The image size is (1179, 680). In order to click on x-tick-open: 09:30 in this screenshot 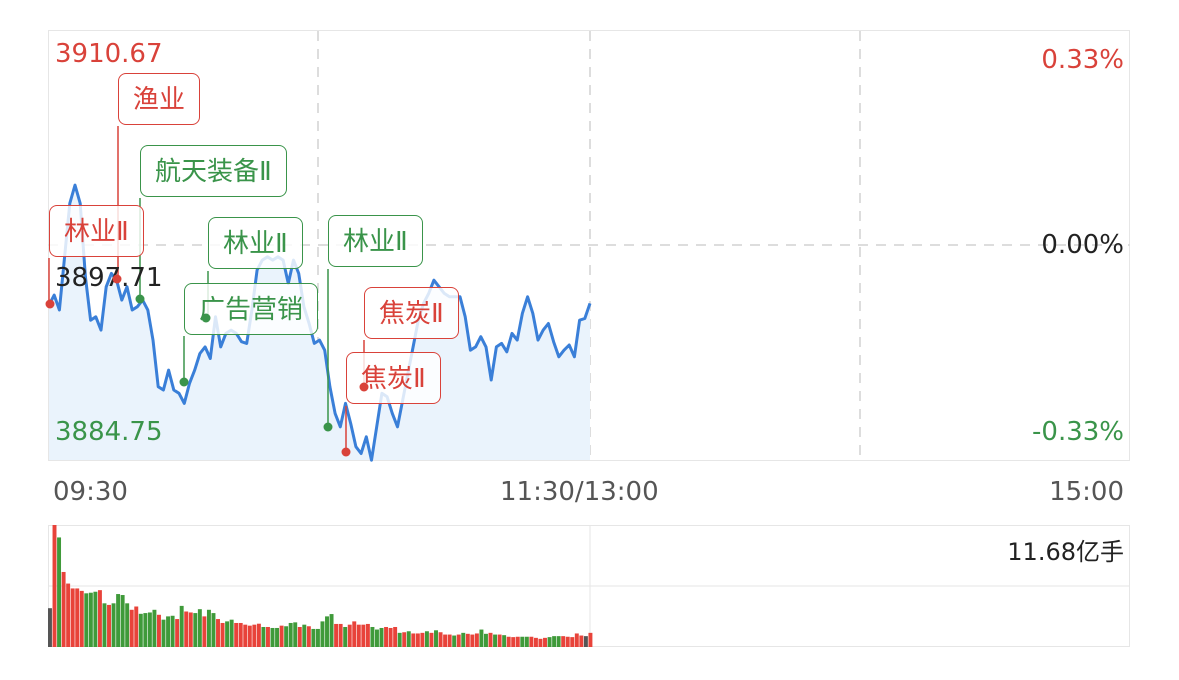, I will do `click(90, 492)`.